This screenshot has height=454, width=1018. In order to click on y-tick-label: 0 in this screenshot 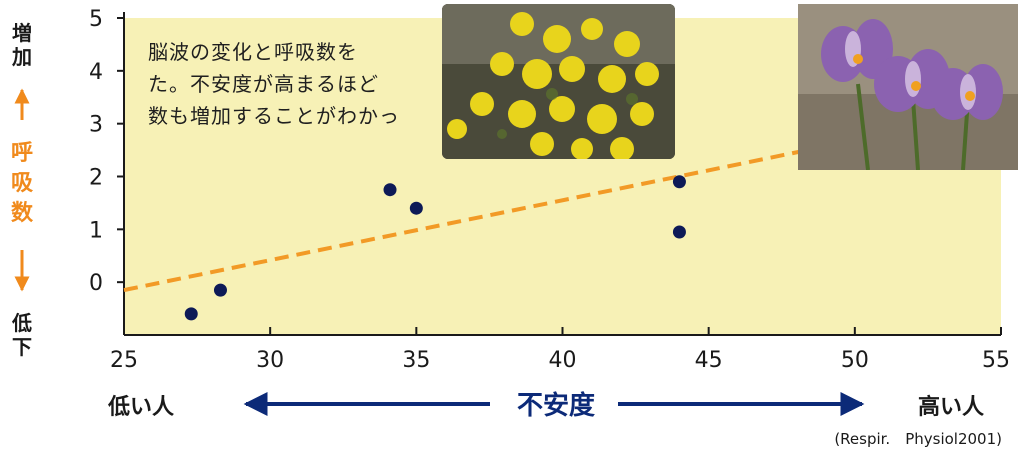, I will do `click(96, 283)`.